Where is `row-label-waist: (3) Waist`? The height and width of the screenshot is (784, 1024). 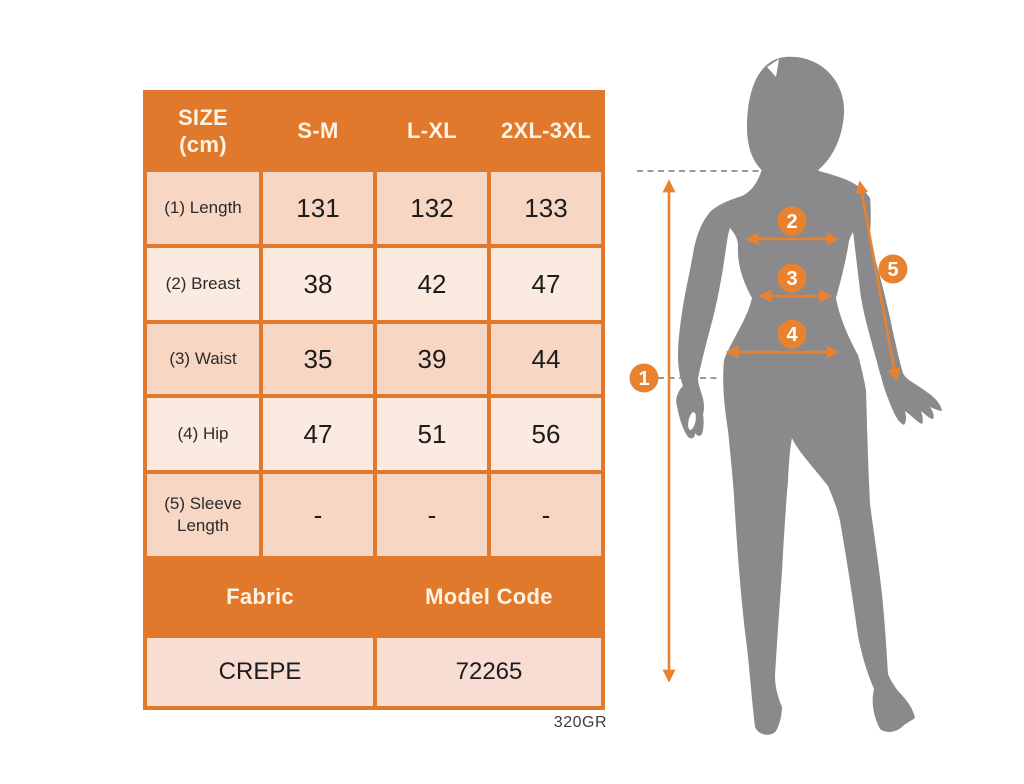 row-label-waist: (3) Waist is located at coordinates (203, 359).